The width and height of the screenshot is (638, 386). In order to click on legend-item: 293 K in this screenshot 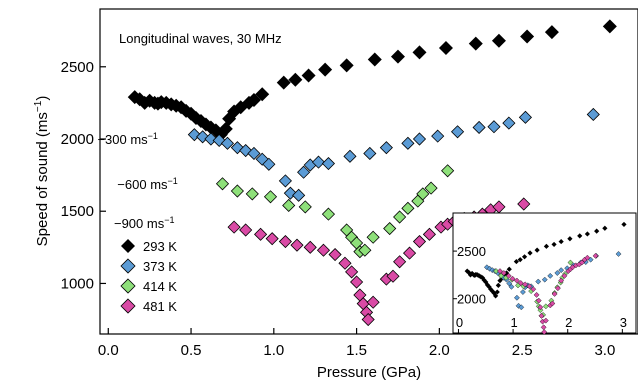, I will do `click(149, 246)`.